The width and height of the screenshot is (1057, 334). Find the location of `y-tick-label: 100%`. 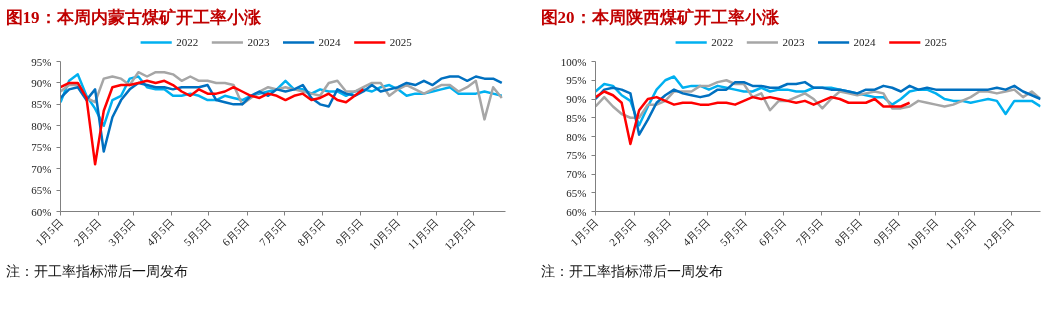

y-tick-label: 100% is located at coordinates (573, 61).